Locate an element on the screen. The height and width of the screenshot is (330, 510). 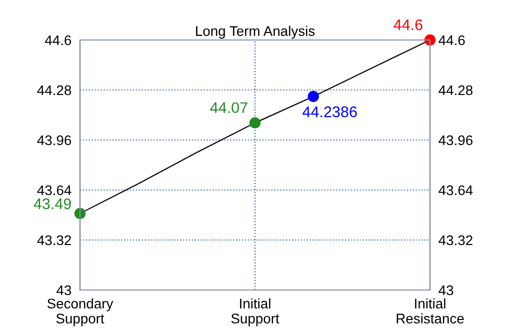
y2-tick-label: 44.28 is located at coordinates (455, 90).